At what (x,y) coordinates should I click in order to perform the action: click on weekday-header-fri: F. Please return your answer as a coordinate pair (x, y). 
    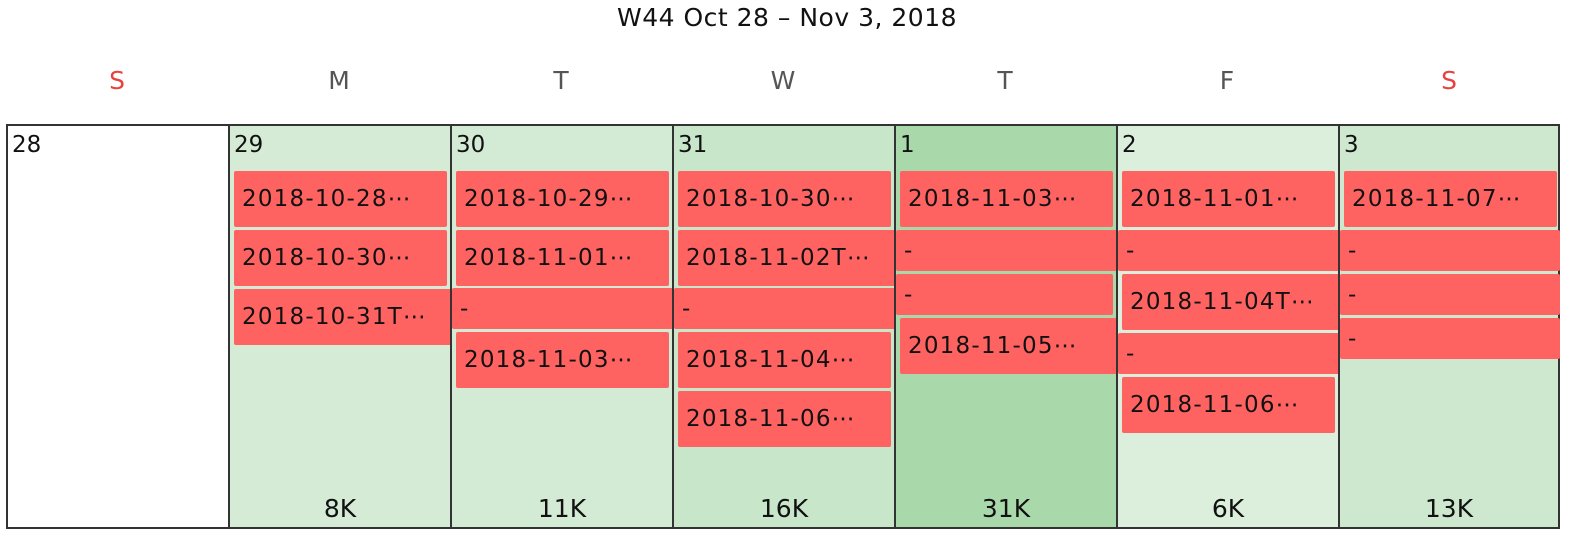
    Looking at the image, I should click on (1227, 80).